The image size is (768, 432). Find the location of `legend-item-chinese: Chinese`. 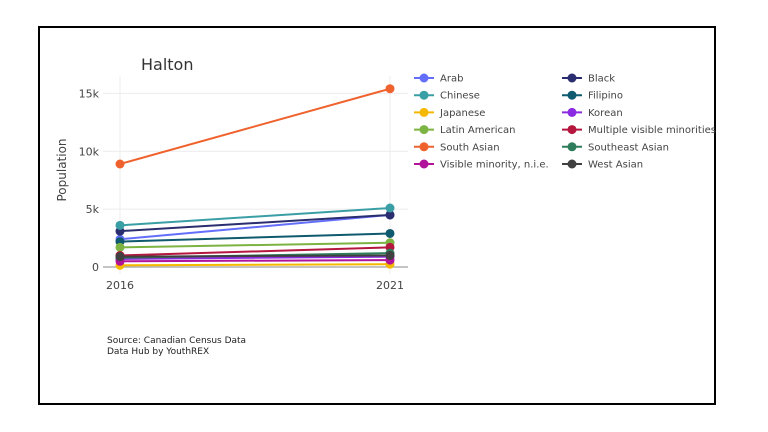

legend-item-chinese: Chinese is located at coordinates (447, 96).